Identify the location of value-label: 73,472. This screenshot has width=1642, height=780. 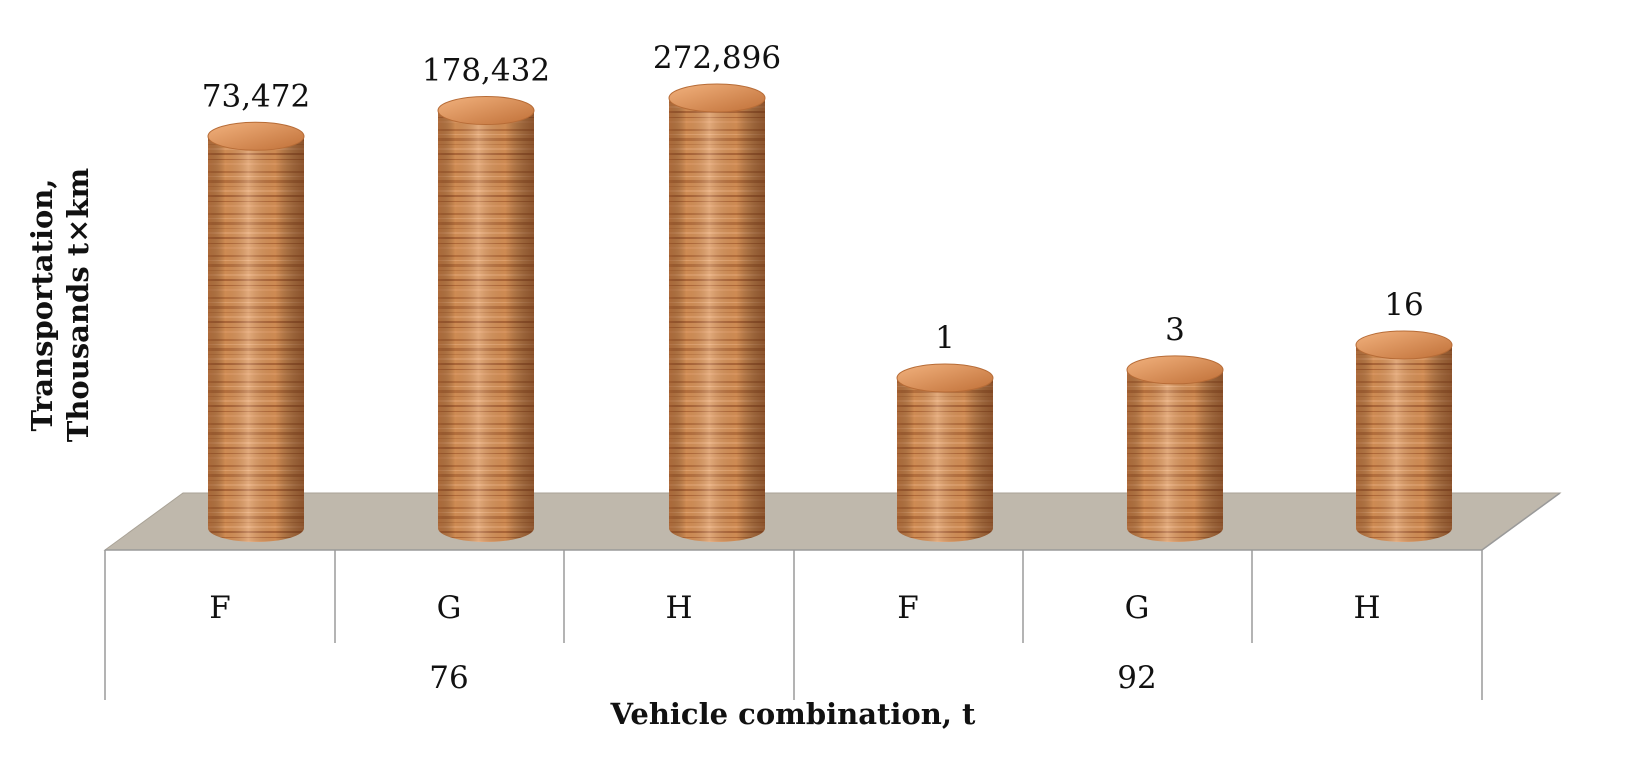
(256, 96).